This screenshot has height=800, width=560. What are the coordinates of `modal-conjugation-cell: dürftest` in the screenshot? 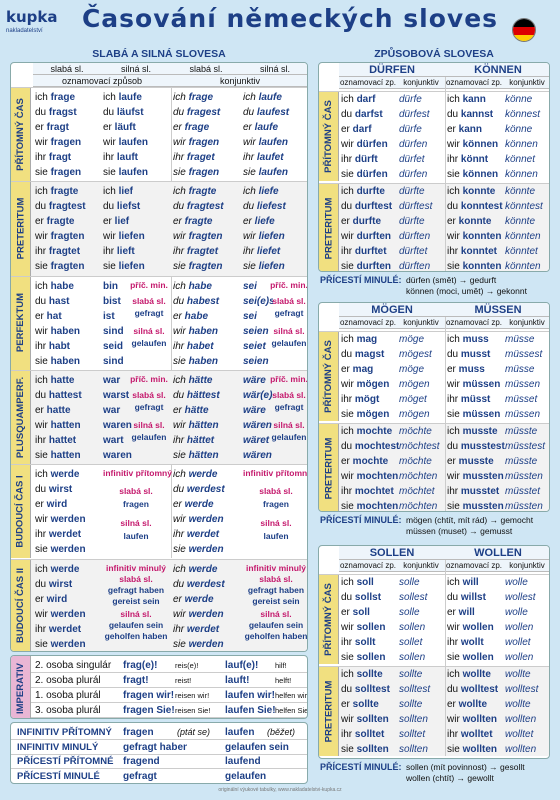 It's located at (416, 206).